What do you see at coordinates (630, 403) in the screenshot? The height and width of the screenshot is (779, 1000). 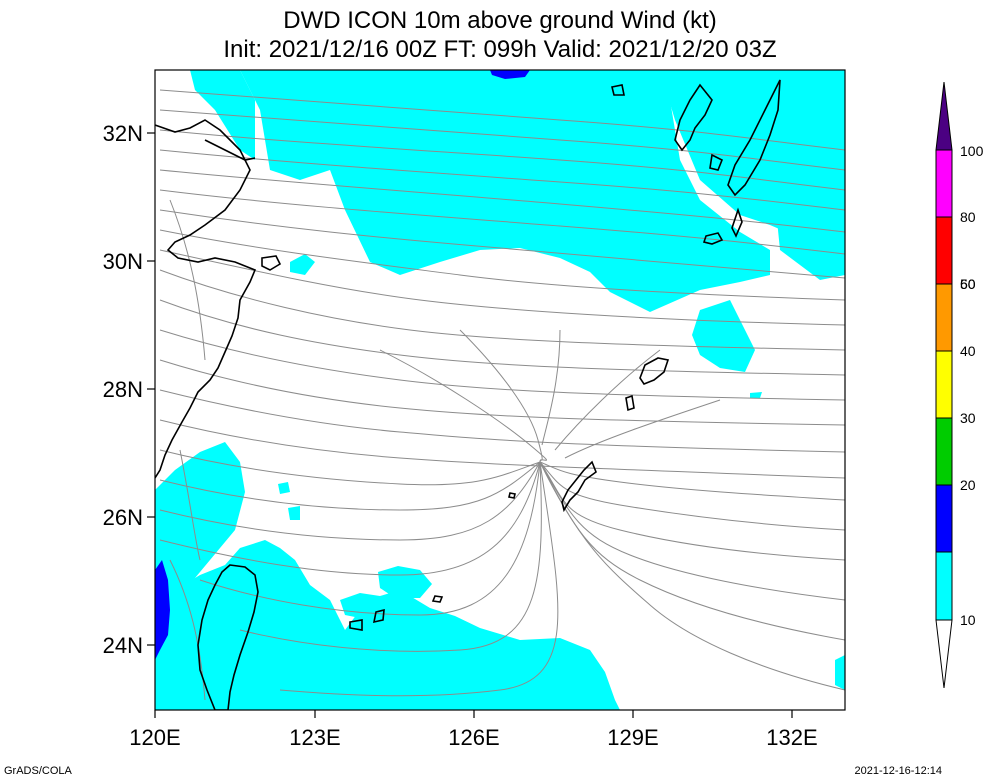 I see `tokunoshima` at bounding box center [630, 403].